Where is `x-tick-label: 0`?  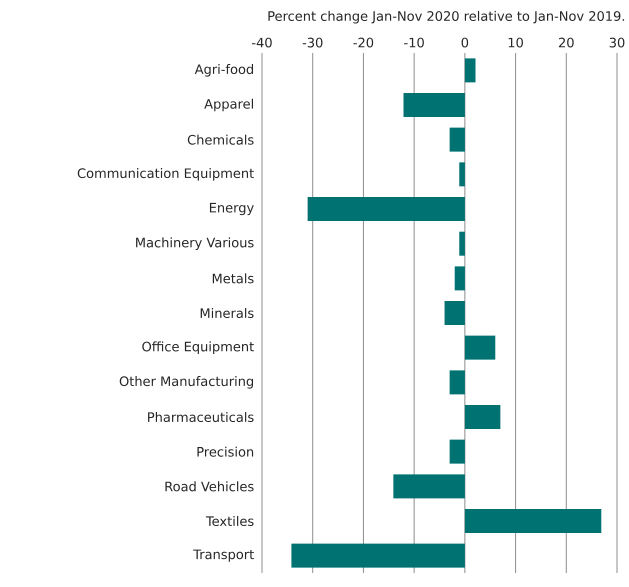
x-tick-label: 0 is located at coordinates (465, 43).